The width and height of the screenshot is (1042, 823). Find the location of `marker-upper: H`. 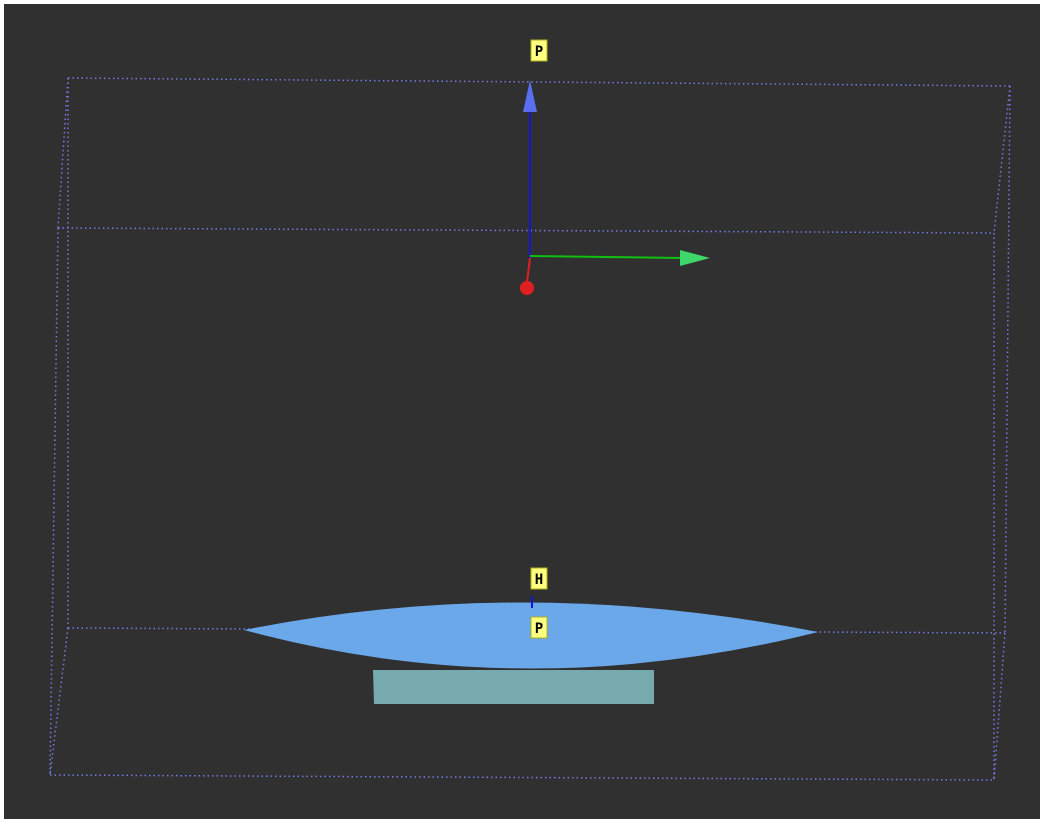

marker-upper: H is located at coordinates (539, 578).